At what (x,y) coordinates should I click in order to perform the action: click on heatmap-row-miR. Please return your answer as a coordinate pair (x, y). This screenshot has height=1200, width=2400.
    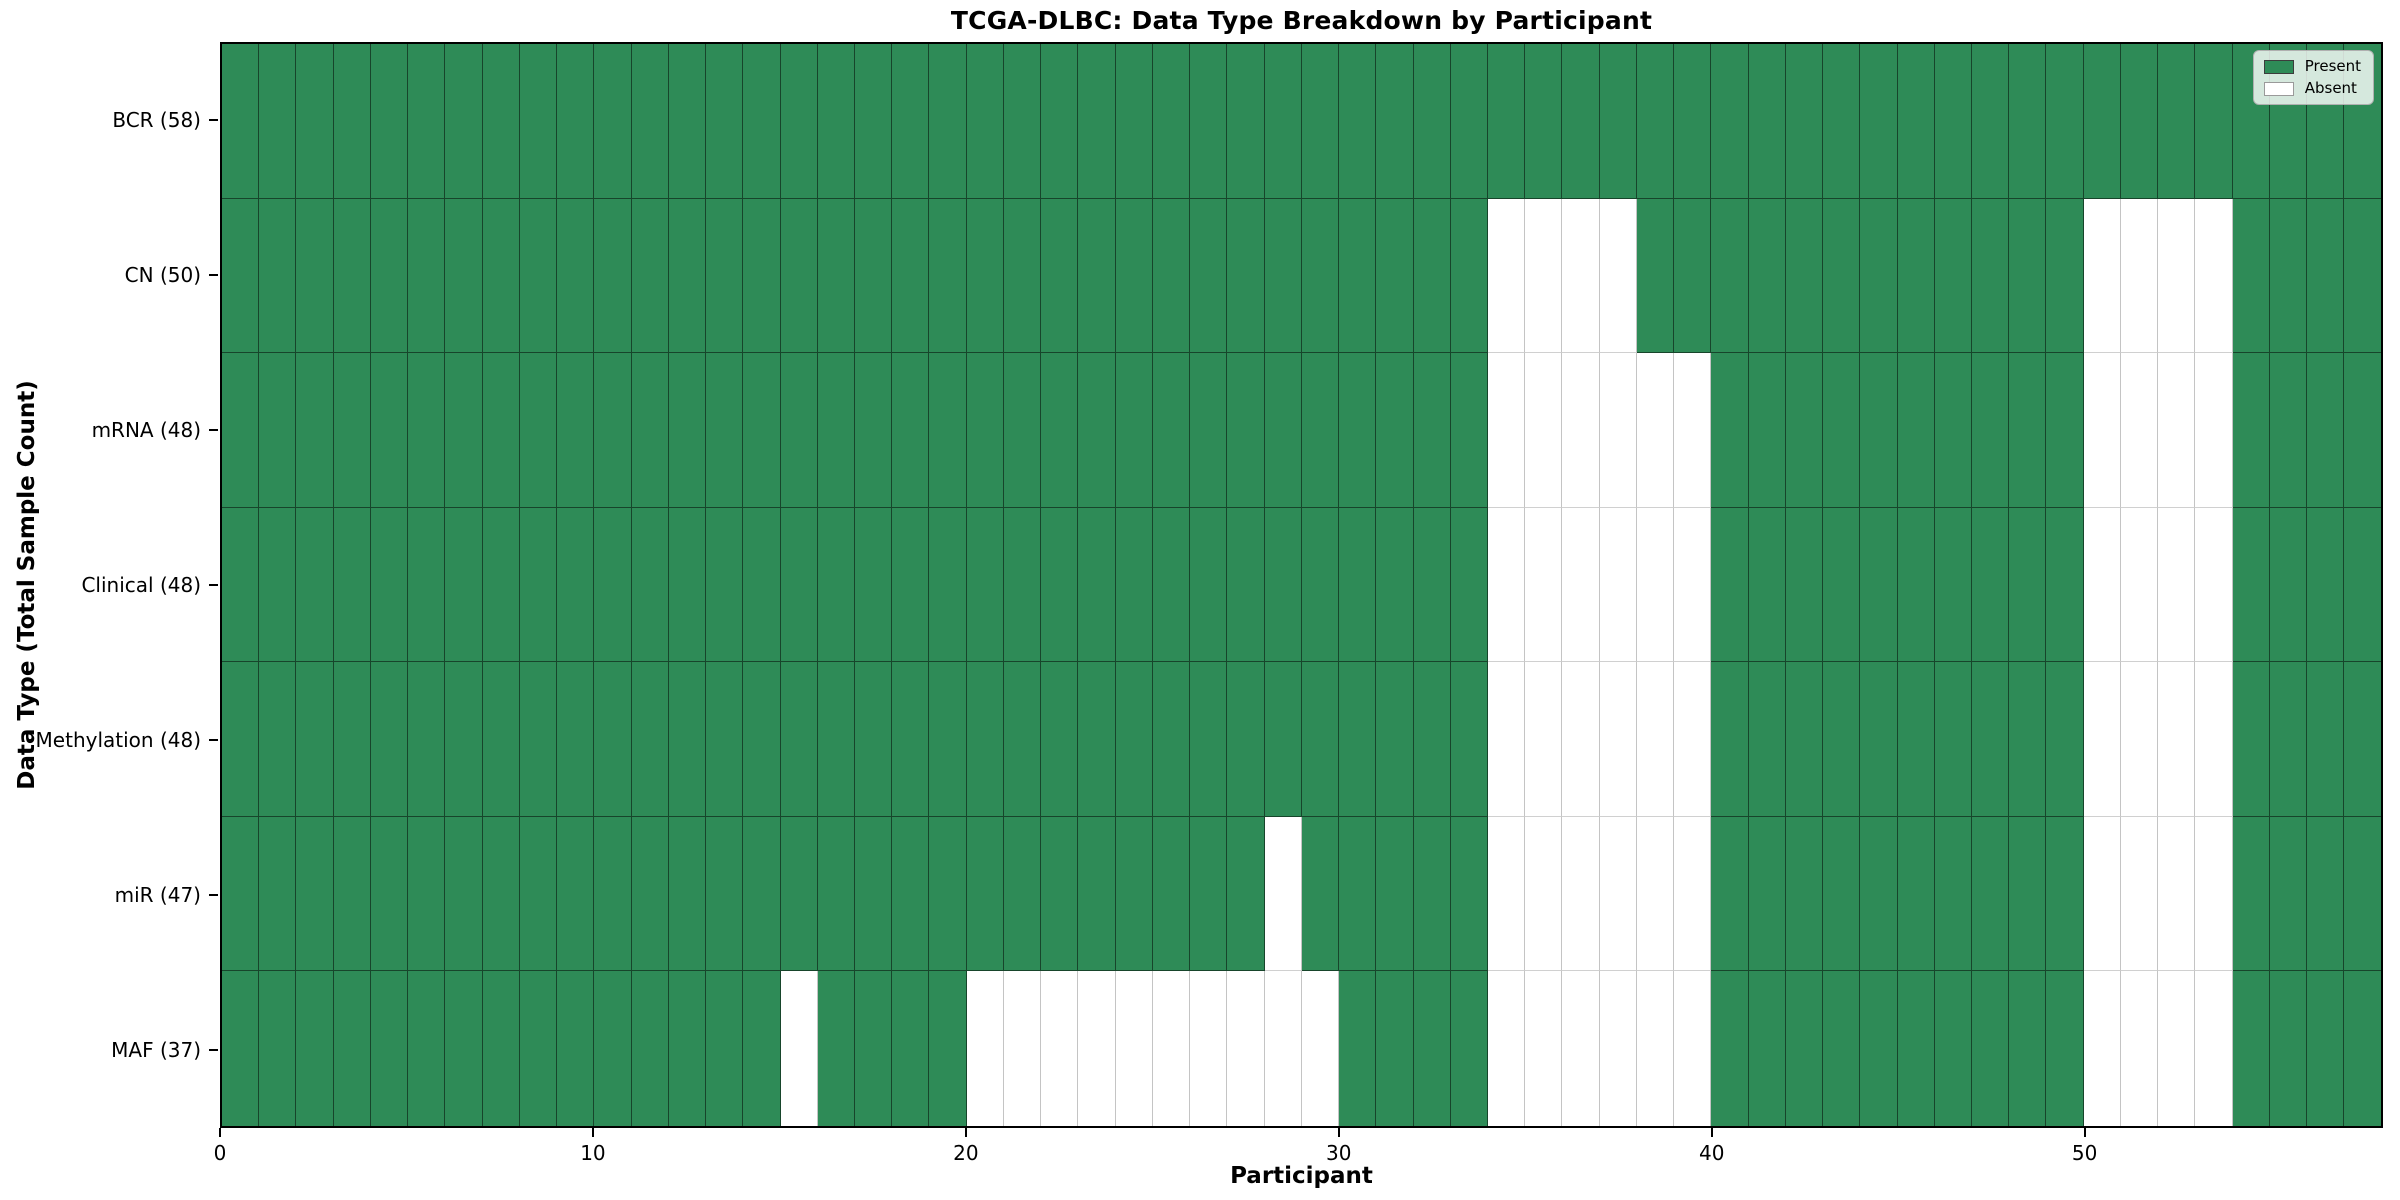
    Looking at the image, I should click on (1301, 894).